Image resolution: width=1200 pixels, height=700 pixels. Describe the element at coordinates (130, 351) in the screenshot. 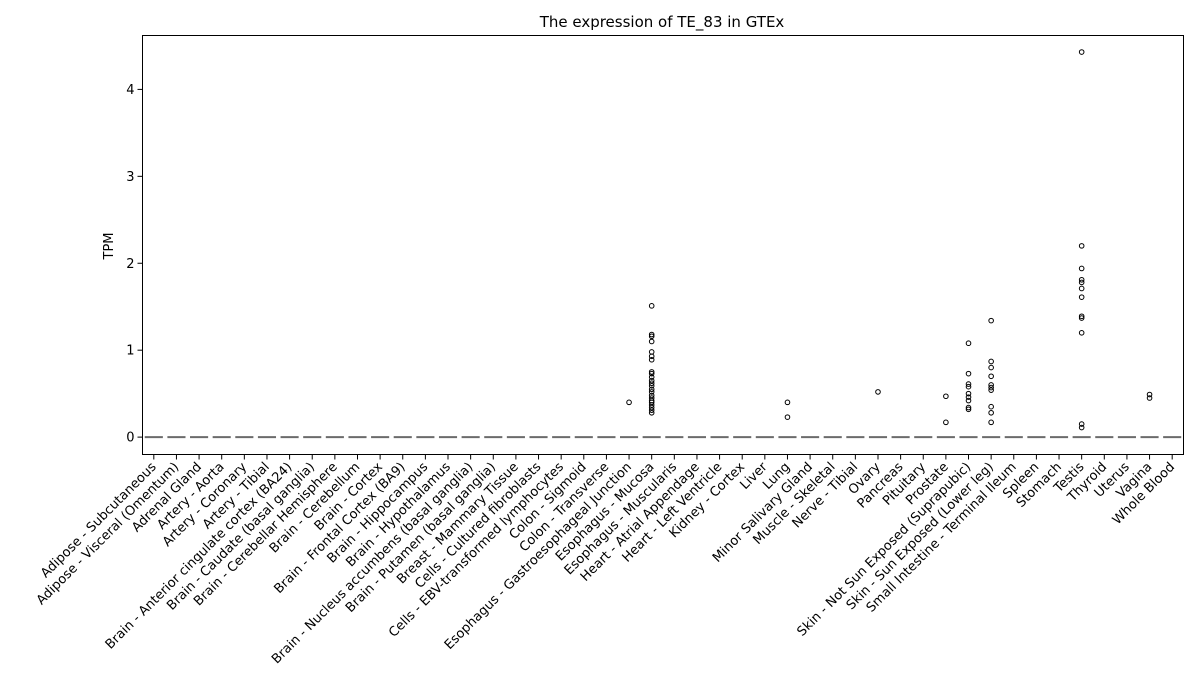

I see `y-tick-label: 1` at that location.